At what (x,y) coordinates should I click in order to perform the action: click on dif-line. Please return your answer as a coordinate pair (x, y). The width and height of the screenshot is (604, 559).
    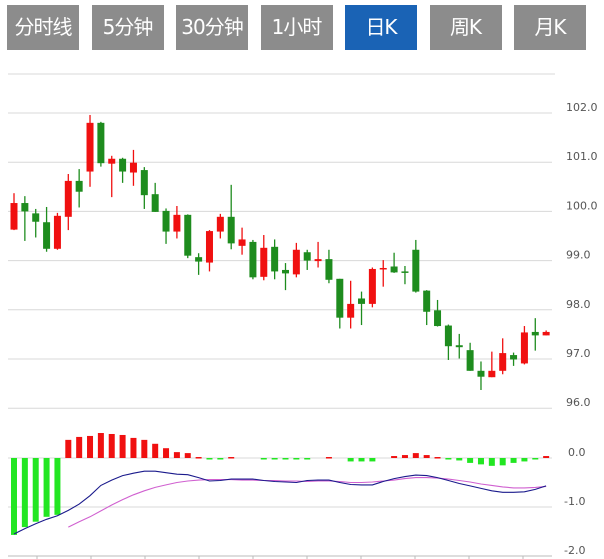
    Looking at the image, I should click on (280, 502).